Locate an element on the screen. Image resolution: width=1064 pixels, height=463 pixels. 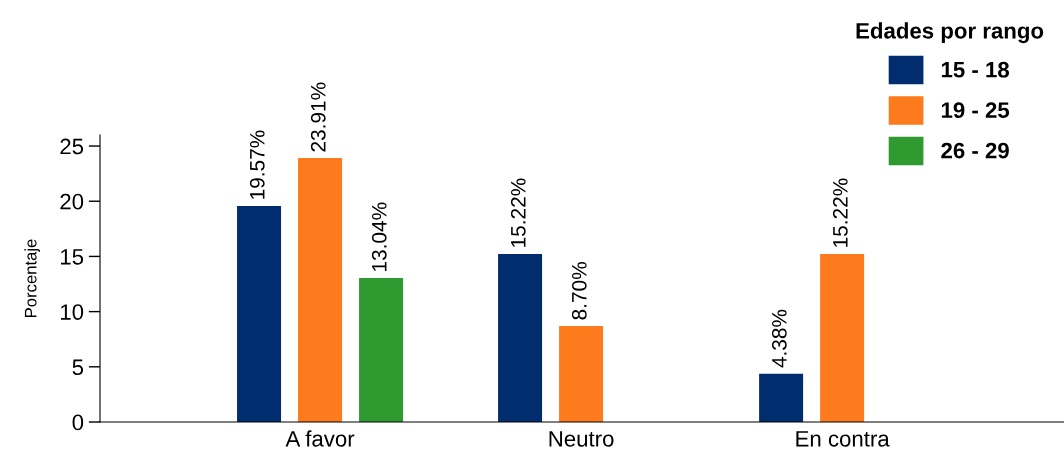
legend-title: Edades por rango is located at coordinates (950, 33).